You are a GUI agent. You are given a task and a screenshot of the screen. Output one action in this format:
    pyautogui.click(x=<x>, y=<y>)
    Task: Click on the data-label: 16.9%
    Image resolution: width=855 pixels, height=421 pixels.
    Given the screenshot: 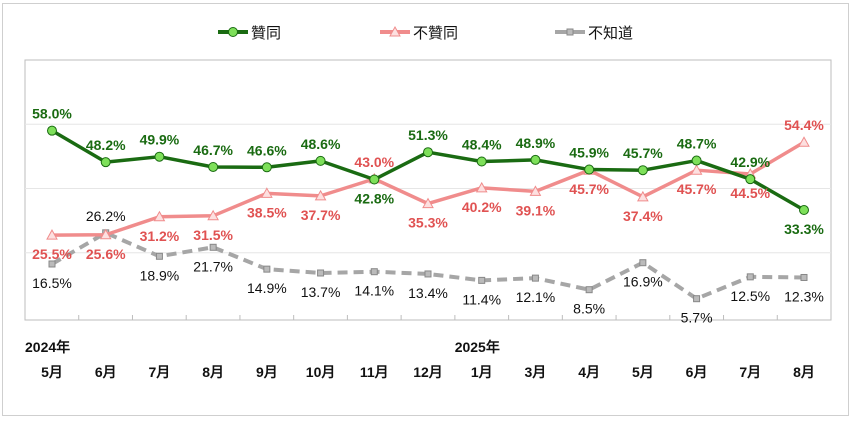 What is the action you would take?
    pyautogui.click(x=643, y=282)
    